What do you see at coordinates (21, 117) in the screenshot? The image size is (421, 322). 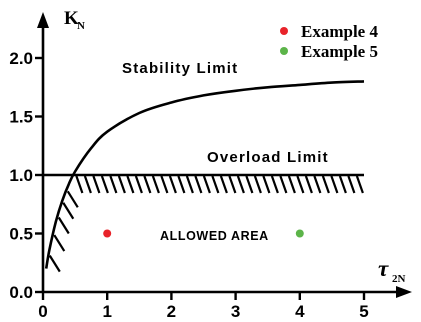 I see `y-tick-label: 1.5` at bounding box center [21, 117].